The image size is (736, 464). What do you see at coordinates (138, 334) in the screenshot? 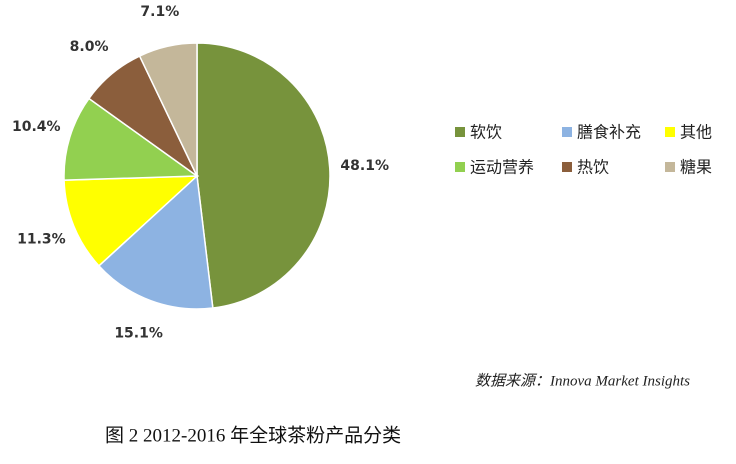
I see `data-label: 15.1%` at bounding box center [138, 334].